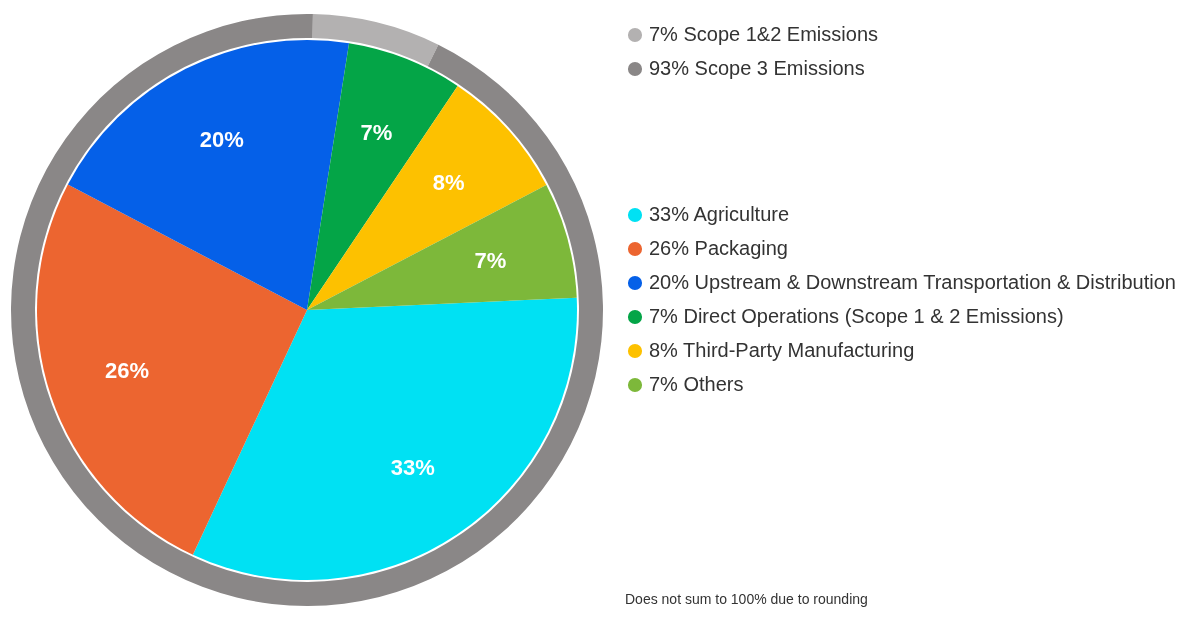  What do you see at coordinates (375, 40) in the screenshot?
I see `donut-slice` at bounding box center [375, 40].